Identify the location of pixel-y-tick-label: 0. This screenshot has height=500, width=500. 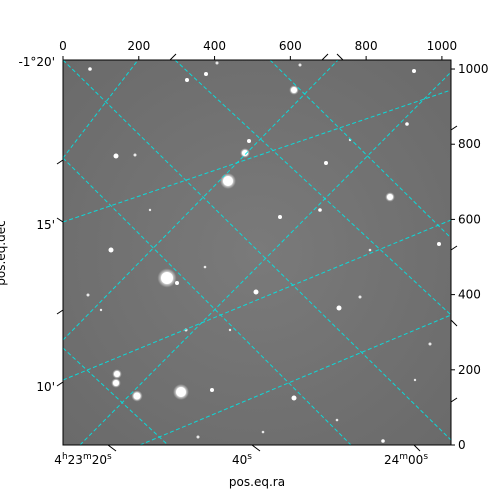
(462, 445).